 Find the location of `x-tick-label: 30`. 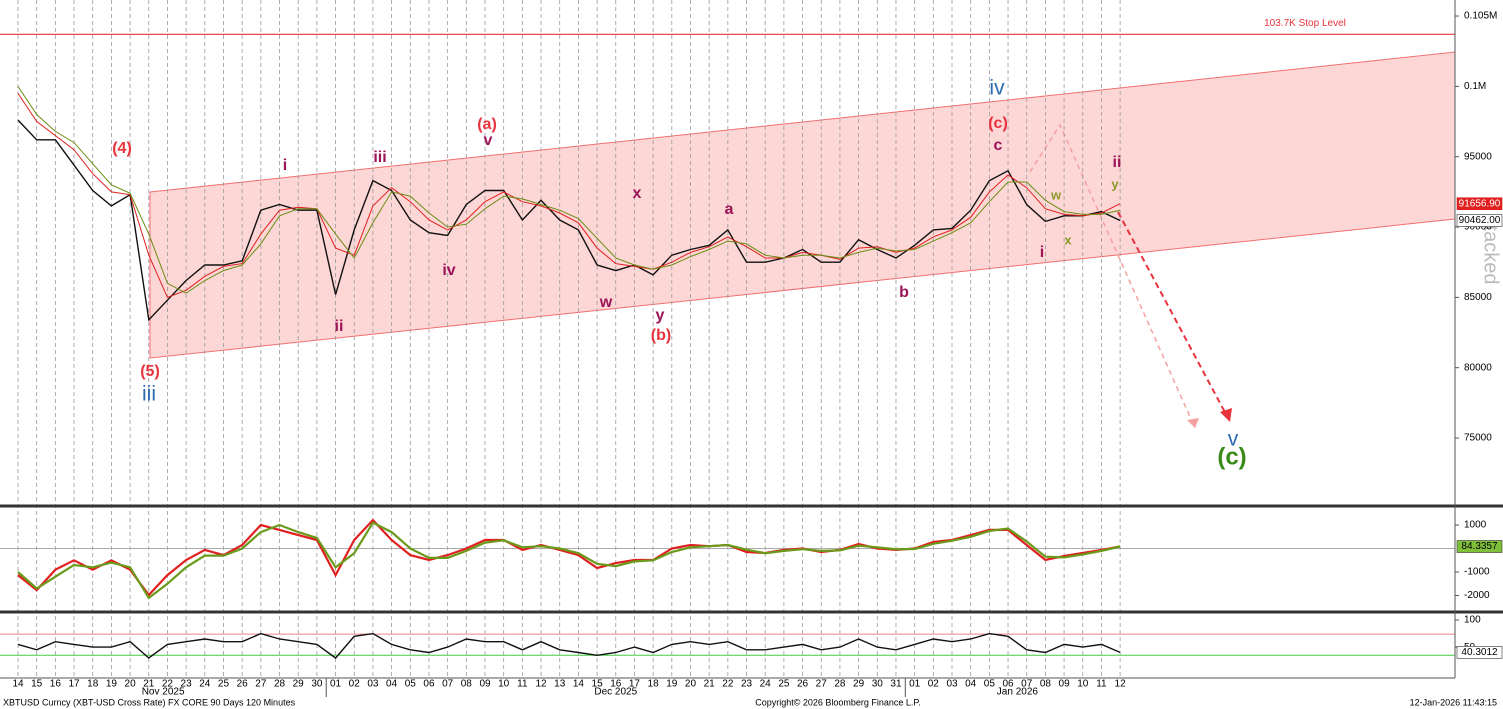

x-tick-label: 30 is located at coordinates (317, 684).